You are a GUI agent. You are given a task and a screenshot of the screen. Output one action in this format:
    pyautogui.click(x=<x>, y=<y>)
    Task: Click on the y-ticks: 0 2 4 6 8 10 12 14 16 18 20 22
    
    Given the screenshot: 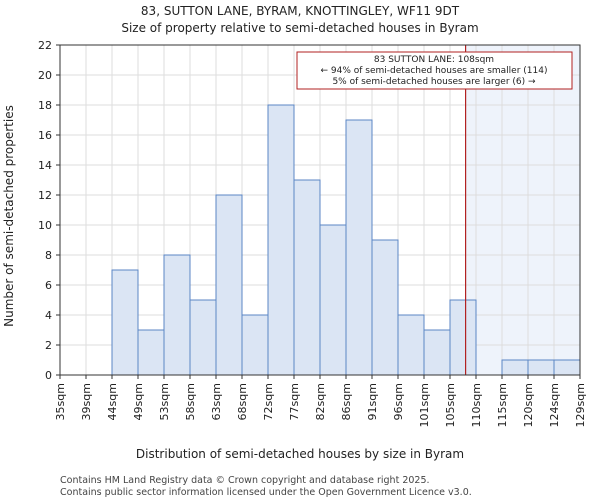 What is the action you would take?
    pyautogui.click(x=49, y=210)
    